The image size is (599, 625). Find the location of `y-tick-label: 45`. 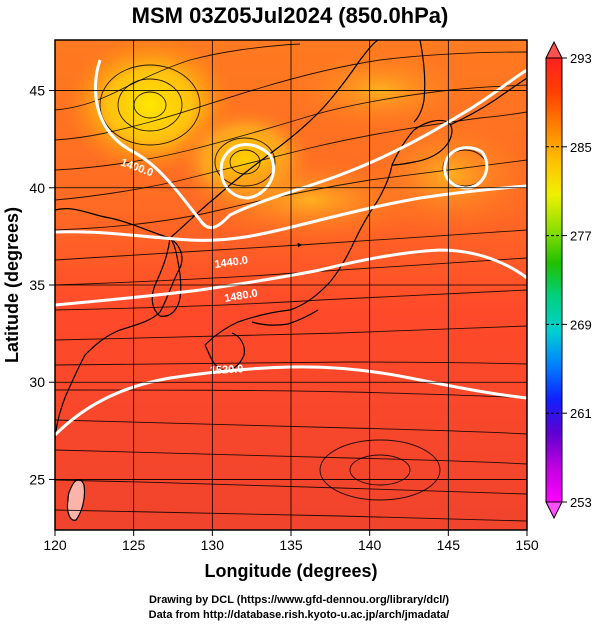

y-tick-label: 45 is located at coordinates (37, 91).